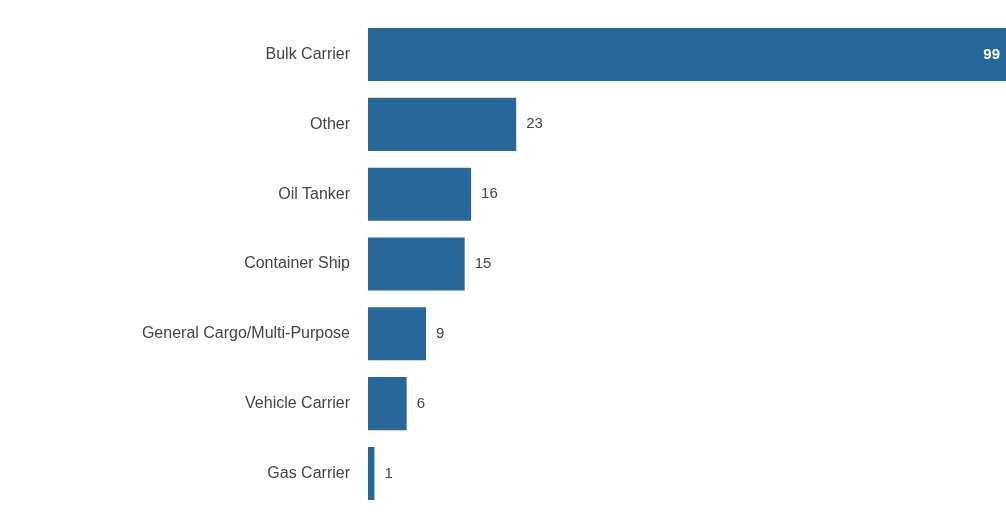 This screenshot has width=1006, height=528. Describe the element at coordinates (421, 402) in the screenshot. I see `data-label: 6` at that location.